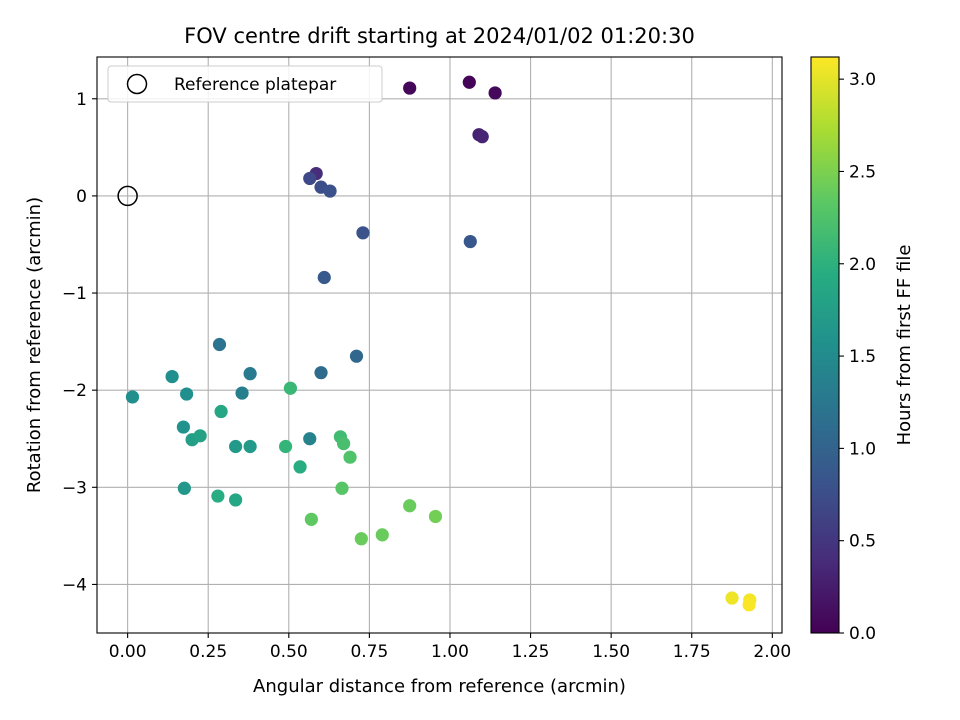  Describe the element at coordinates (531, 652) in the screenshot. I see `x-tick-label: 1.25` at that location.